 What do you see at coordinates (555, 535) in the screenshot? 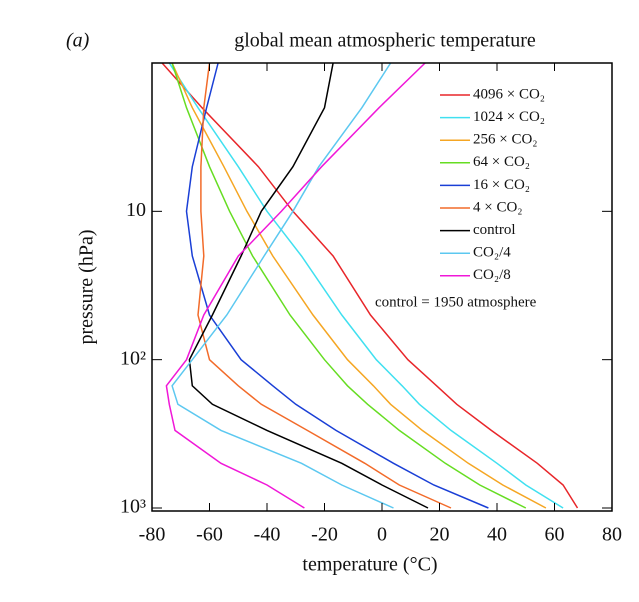
I see `x-tick-label: 60` at bounding box center [555, 535].